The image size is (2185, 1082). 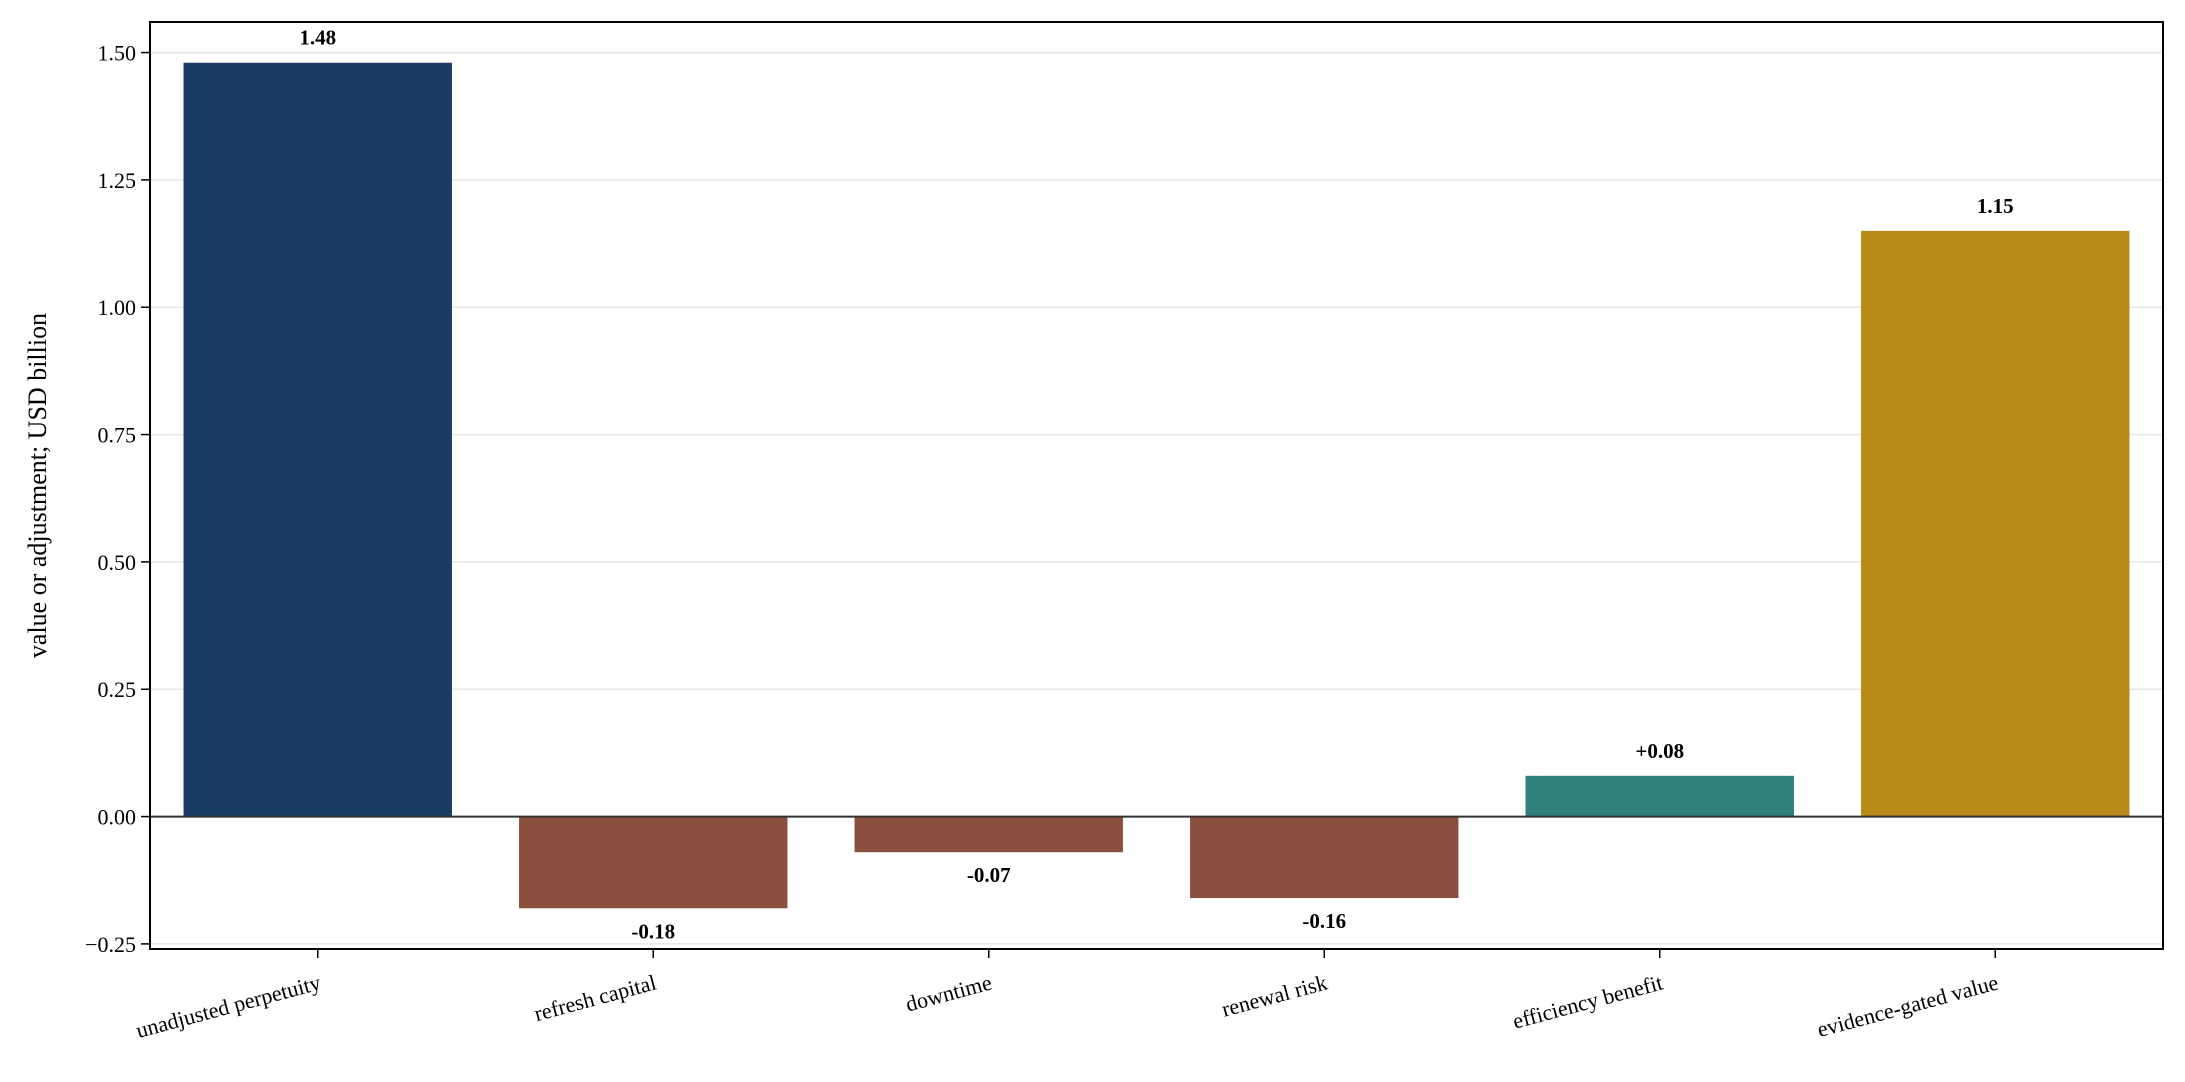 What do you see at coordinates (117, 499) in the screenshot?
I see `y-axis: −0.25 0.00 0.25 0.50 0.75 1.00 1.25 1.50` at bounding box center [117, 499].